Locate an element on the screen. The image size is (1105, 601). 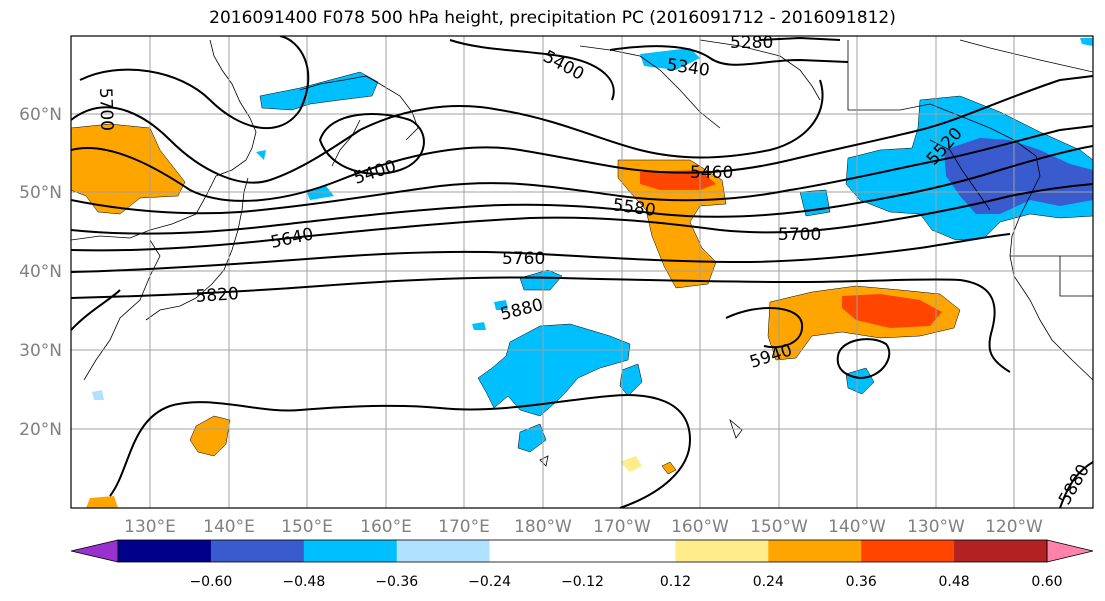
lon-tick-label: 170°E is located at coordinates (464, 527).